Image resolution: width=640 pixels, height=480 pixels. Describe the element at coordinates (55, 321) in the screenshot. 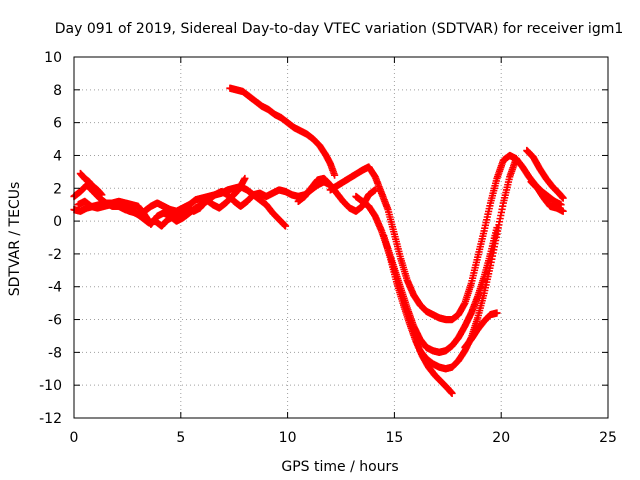

I see `y-tick-label: -6` at that location.